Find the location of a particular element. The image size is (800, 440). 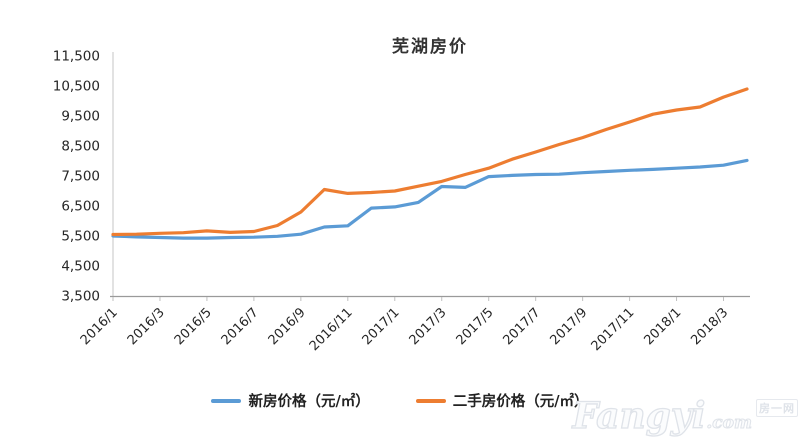

x-axis-tick-label: 2017/7 is located at coordinates (522, 326).